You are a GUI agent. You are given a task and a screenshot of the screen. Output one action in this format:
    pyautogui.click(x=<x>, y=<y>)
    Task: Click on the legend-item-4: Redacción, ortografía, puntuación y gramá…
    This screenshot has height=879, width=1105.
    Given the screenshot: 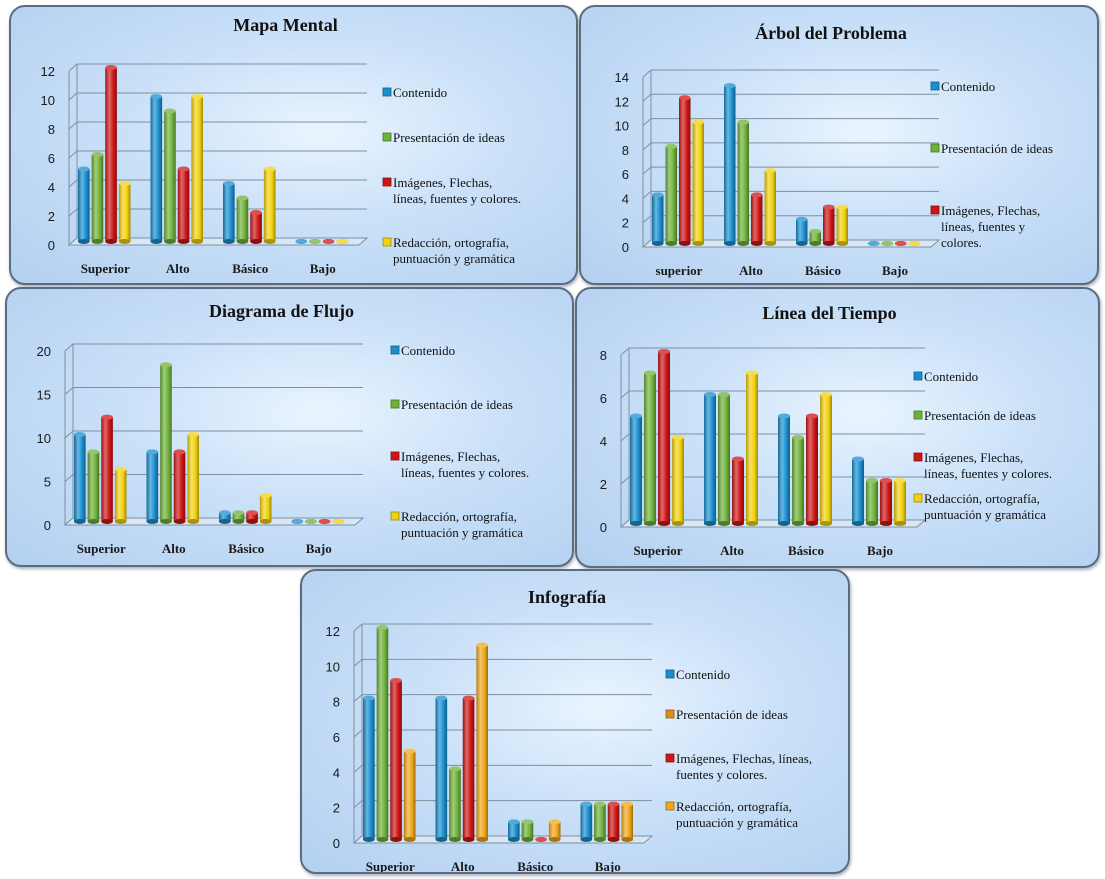 What is the action you would take?
    pyautogui.click(x=979, y=506)
    